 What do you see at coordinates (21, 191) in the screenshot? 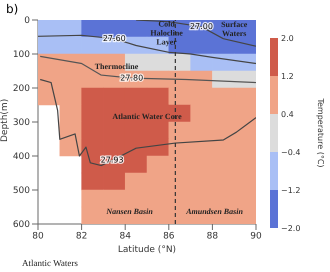
I see `y-tick-label: 500` at bounding box center [21, 191].